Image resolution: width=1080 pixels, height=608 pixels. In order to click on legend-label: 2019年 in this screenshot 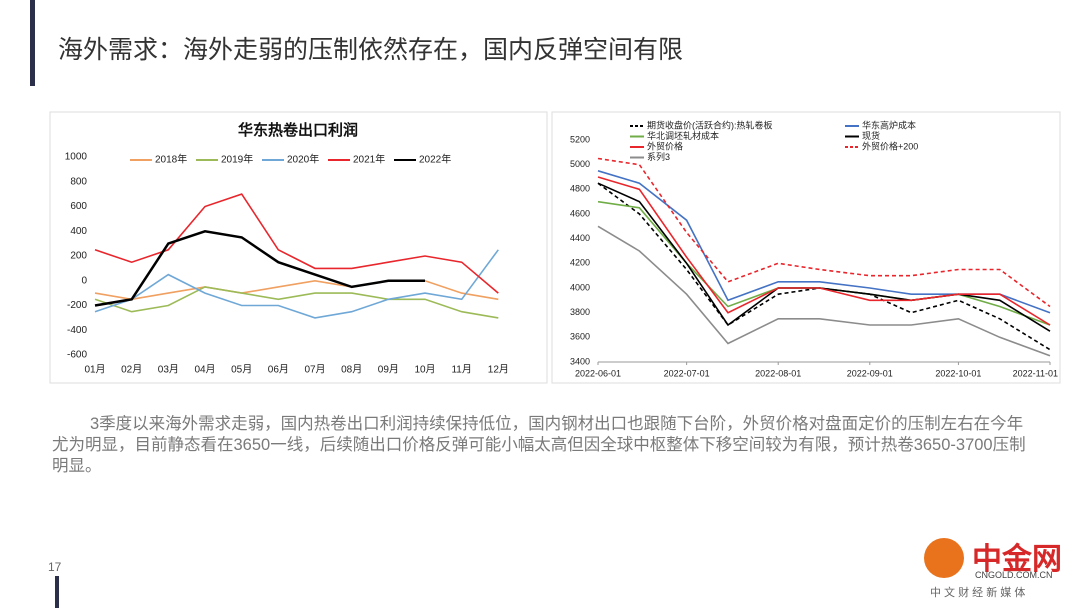, I will do `click(237, 159)`.